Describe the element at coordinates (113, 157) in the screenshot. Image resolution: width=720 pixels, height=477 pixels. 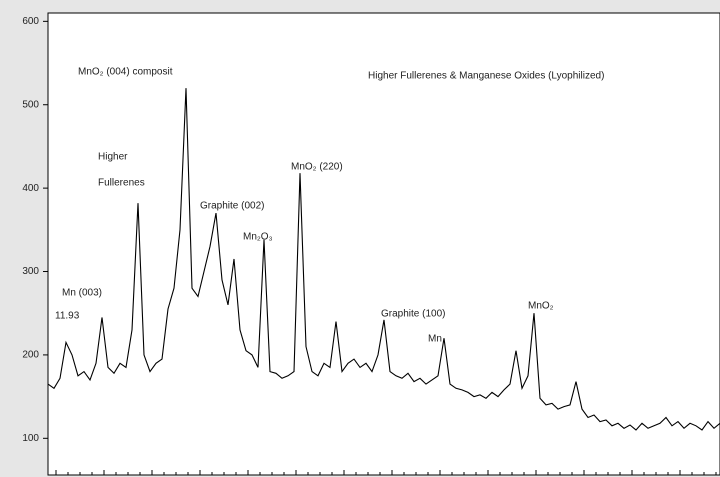
I see `annotation: Higher` at that location.